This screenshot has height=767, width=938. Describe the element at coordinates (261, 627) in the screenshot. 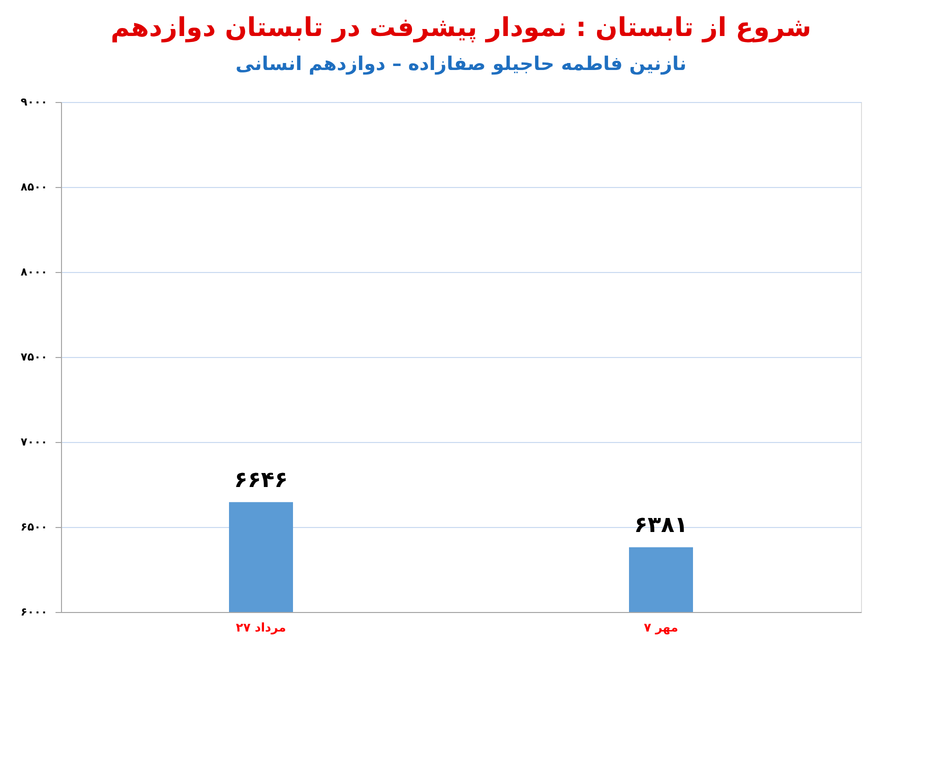

I see `x-tick-label: ۲۷ مرداد` at that location.